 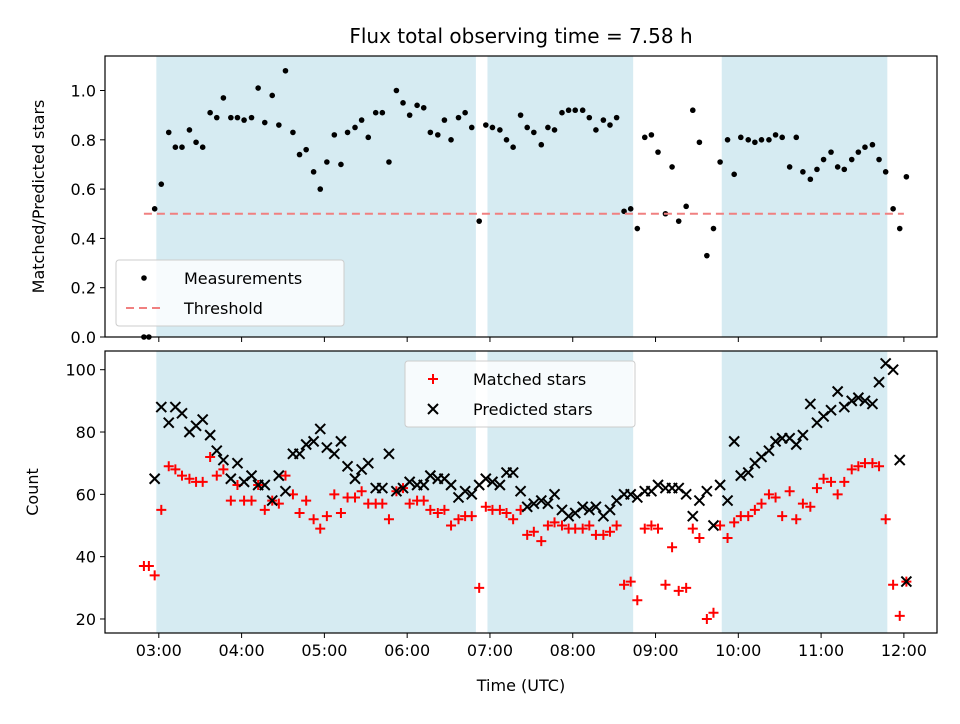 I want to click on legend-label: Measurements, so click(x=243, y=278).